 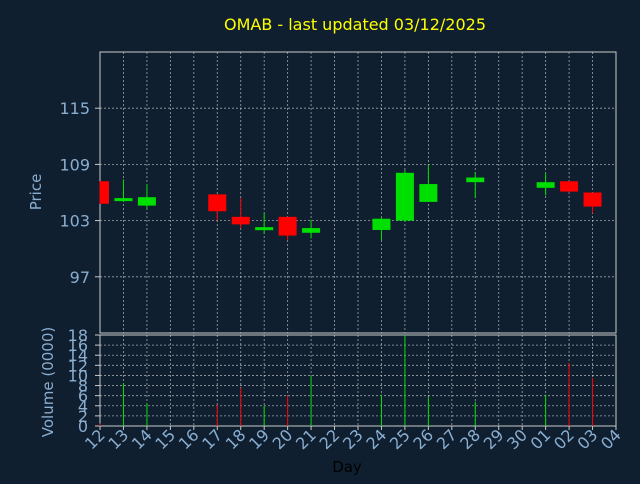 I want to click on volume-tick-label: 0, so click(x=83, y=426).